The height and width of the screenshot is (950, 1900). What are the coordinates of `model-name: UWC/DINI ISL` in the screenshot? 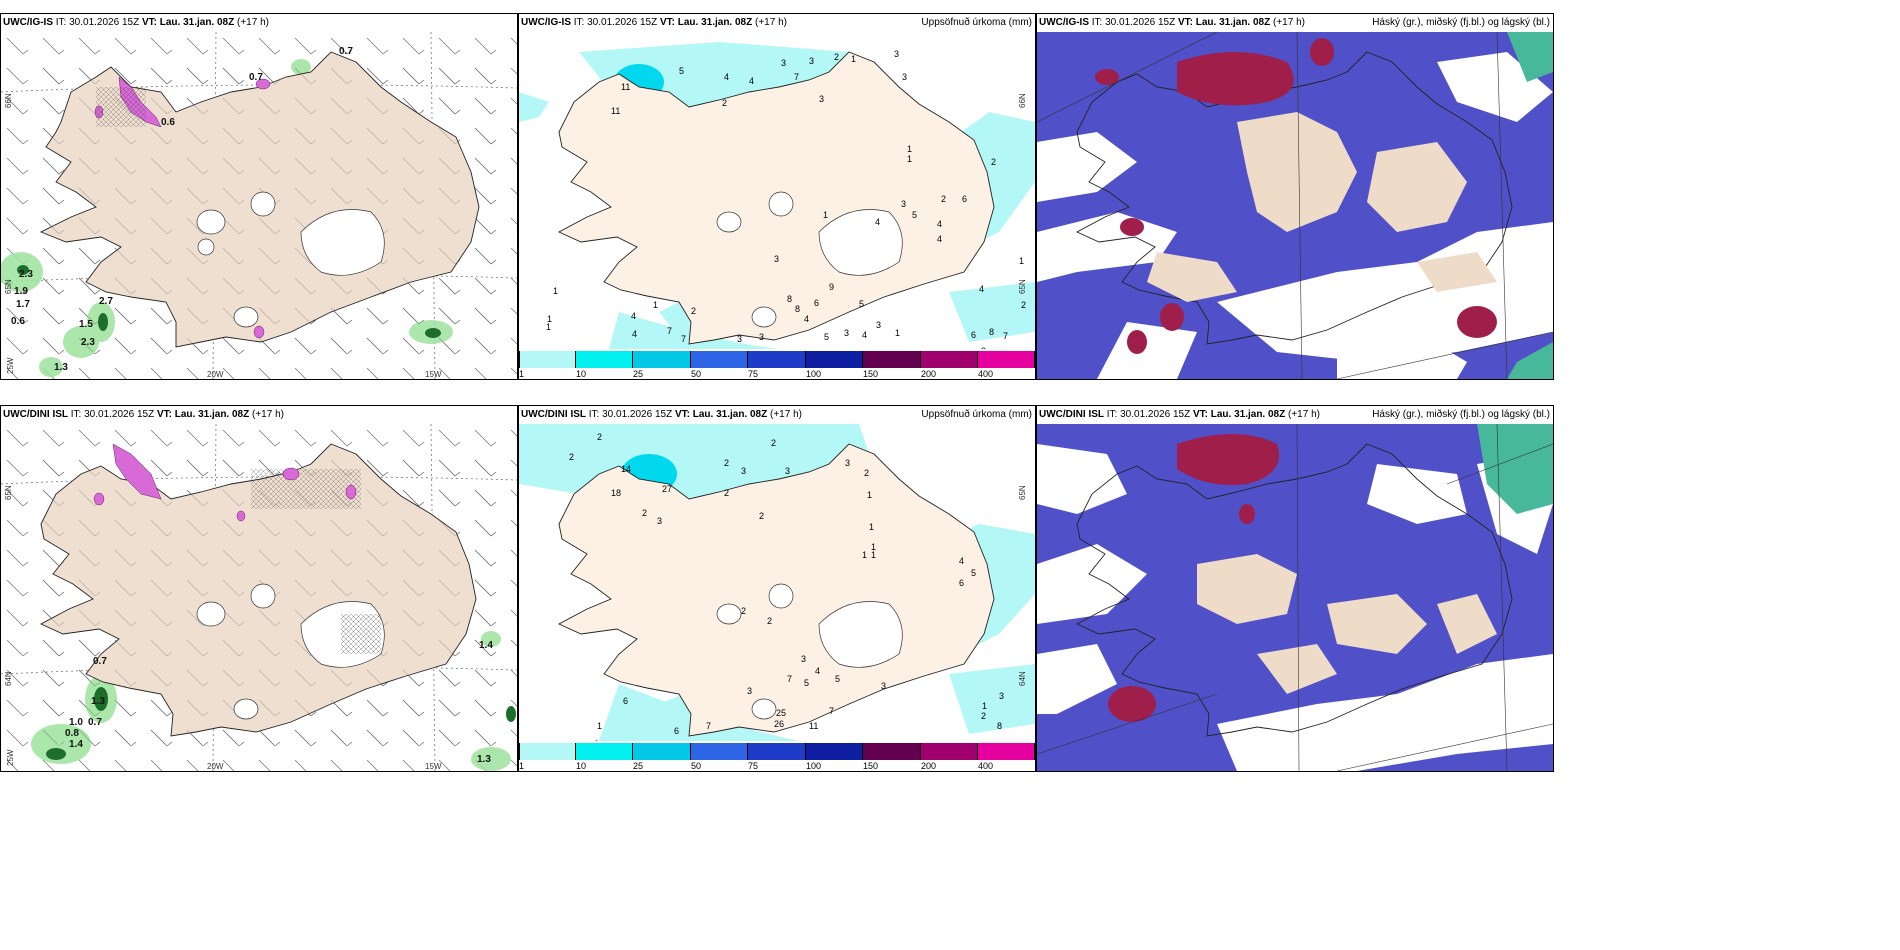 It's located at (35, 414).